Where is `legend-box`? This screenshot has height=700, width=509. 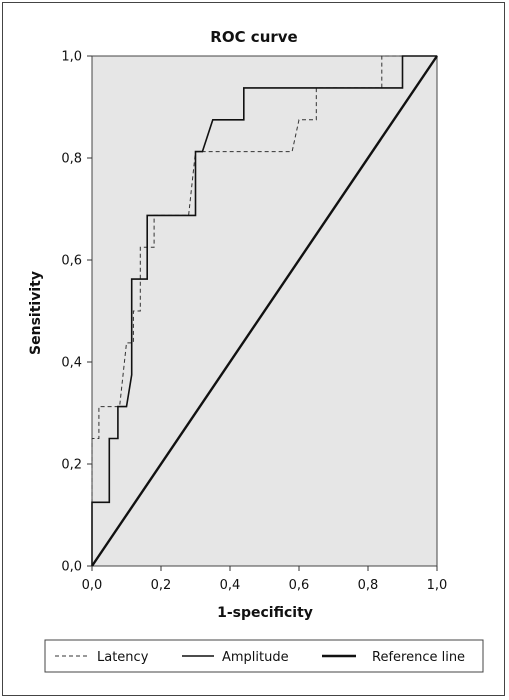 legend-box is located at coordinates (264, 656).